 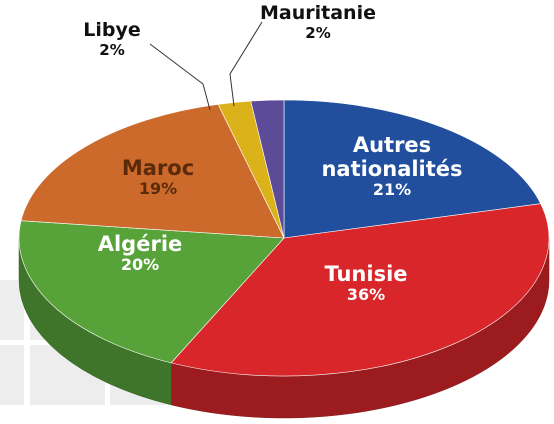 I want to click on slice-label: Tunisie 36%, so click(x=366, y=283).